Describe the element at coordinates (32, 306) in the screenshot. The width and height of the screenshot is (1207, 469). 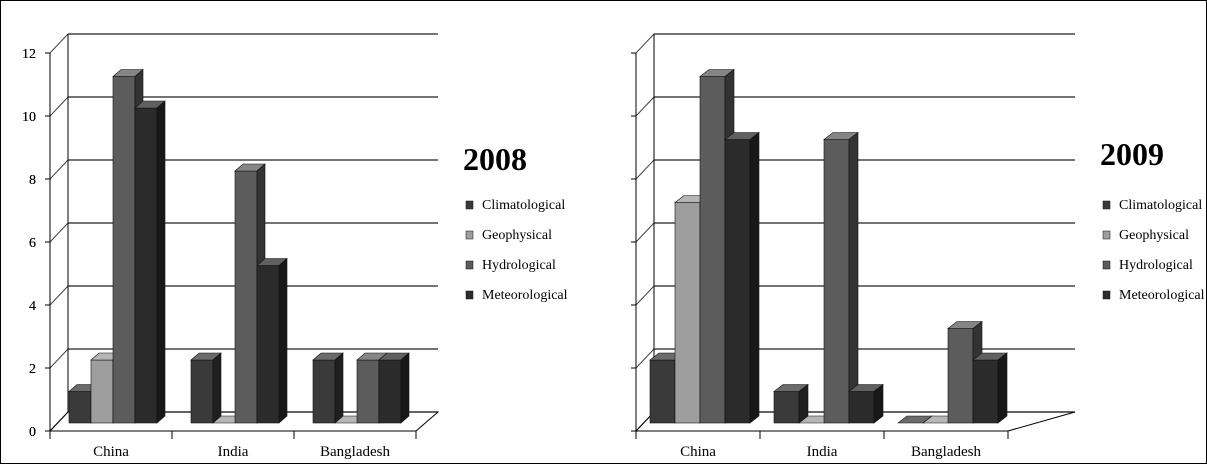
I see `y-tick-label: 4` at that location.